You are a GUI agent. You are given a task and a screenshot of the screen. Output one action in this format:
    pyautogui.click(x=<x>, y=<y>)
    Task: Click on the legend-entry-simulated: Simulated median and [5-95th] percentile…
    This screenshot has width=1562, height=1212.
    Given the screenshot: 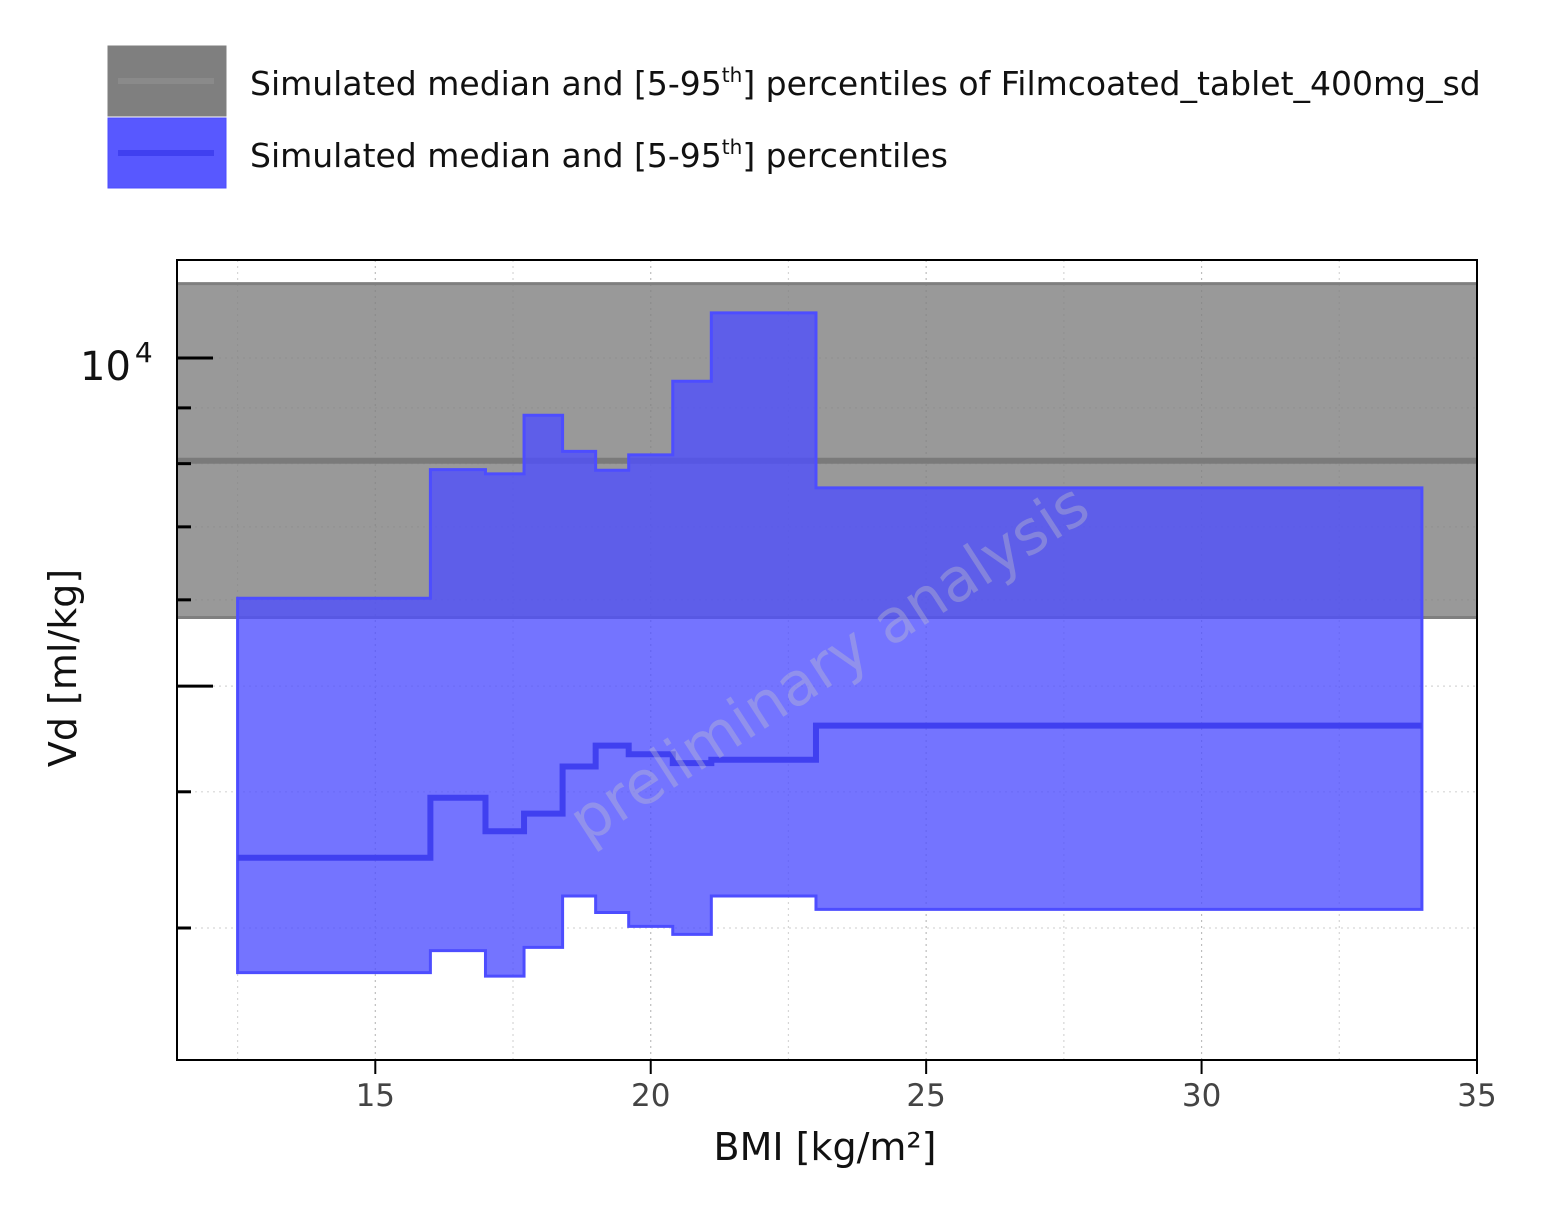 What is the action you would take?
    pyautogui.click(x=527, y=153)
    